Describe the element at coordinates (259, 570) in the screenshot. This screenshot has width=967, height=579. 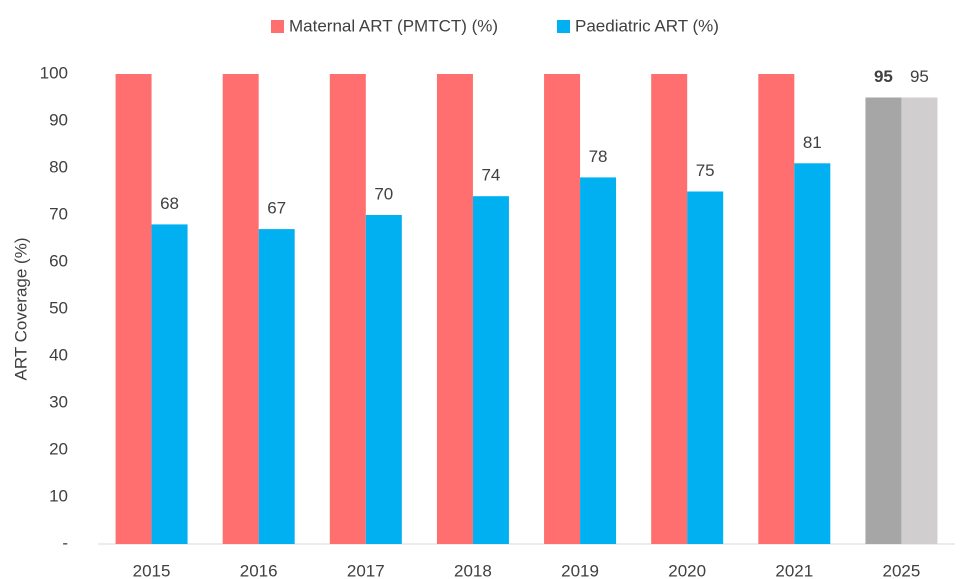
I see `x-tick-label: 2016` at that location.